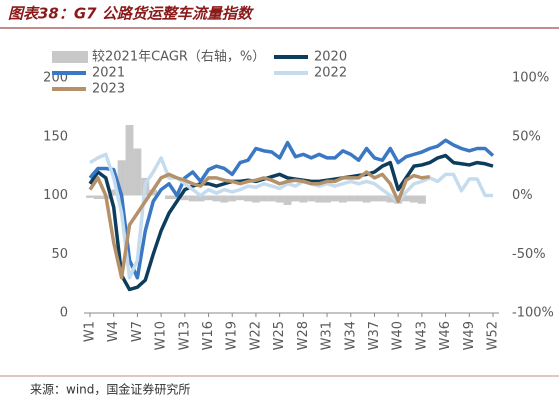 The width and height of the screenshot is (559, 407). What do you see at coordinates (469, 335) in the screenshot?
I see `x-tick-label: W49` at bounding box center [469, 335].